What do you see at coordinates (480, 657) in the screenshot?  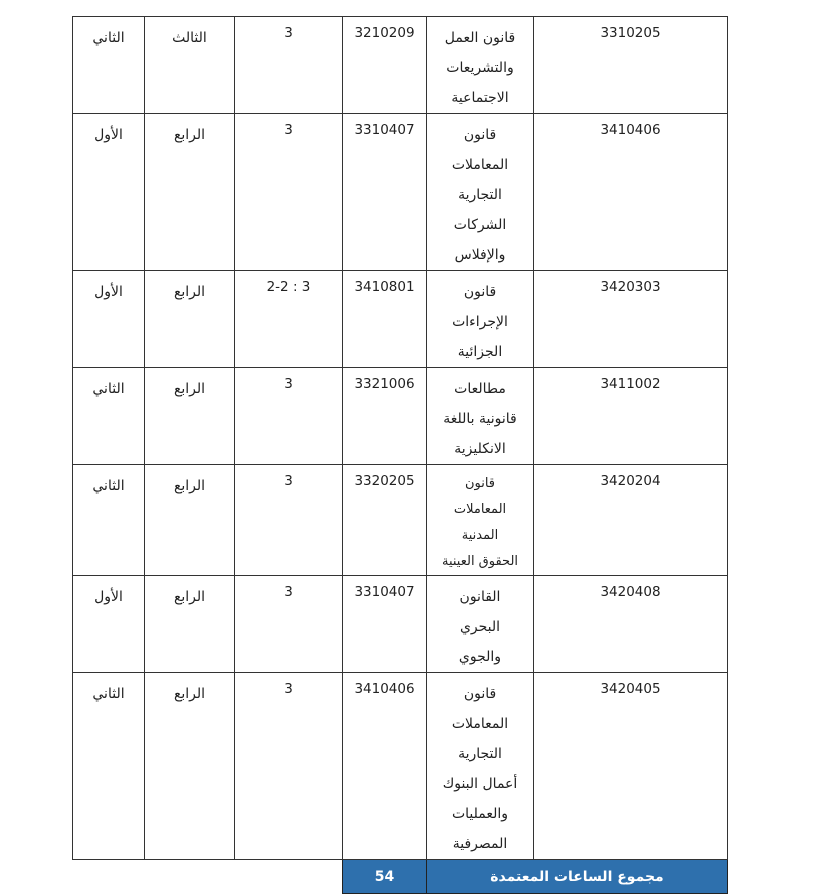 I see `course-name-line: والجوي` at bounding box center [480, 657].